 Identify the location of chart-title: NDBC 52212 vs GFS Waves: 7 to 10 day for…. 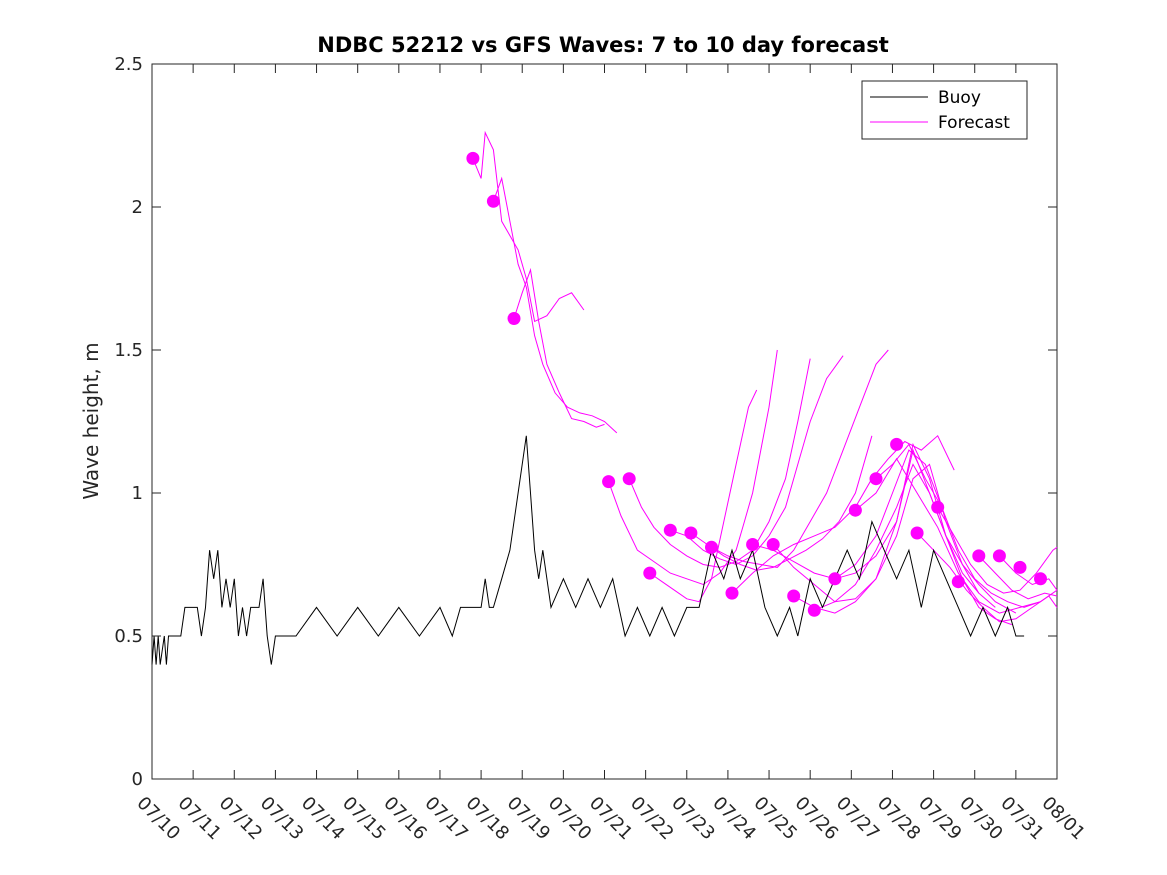
(602, 45).